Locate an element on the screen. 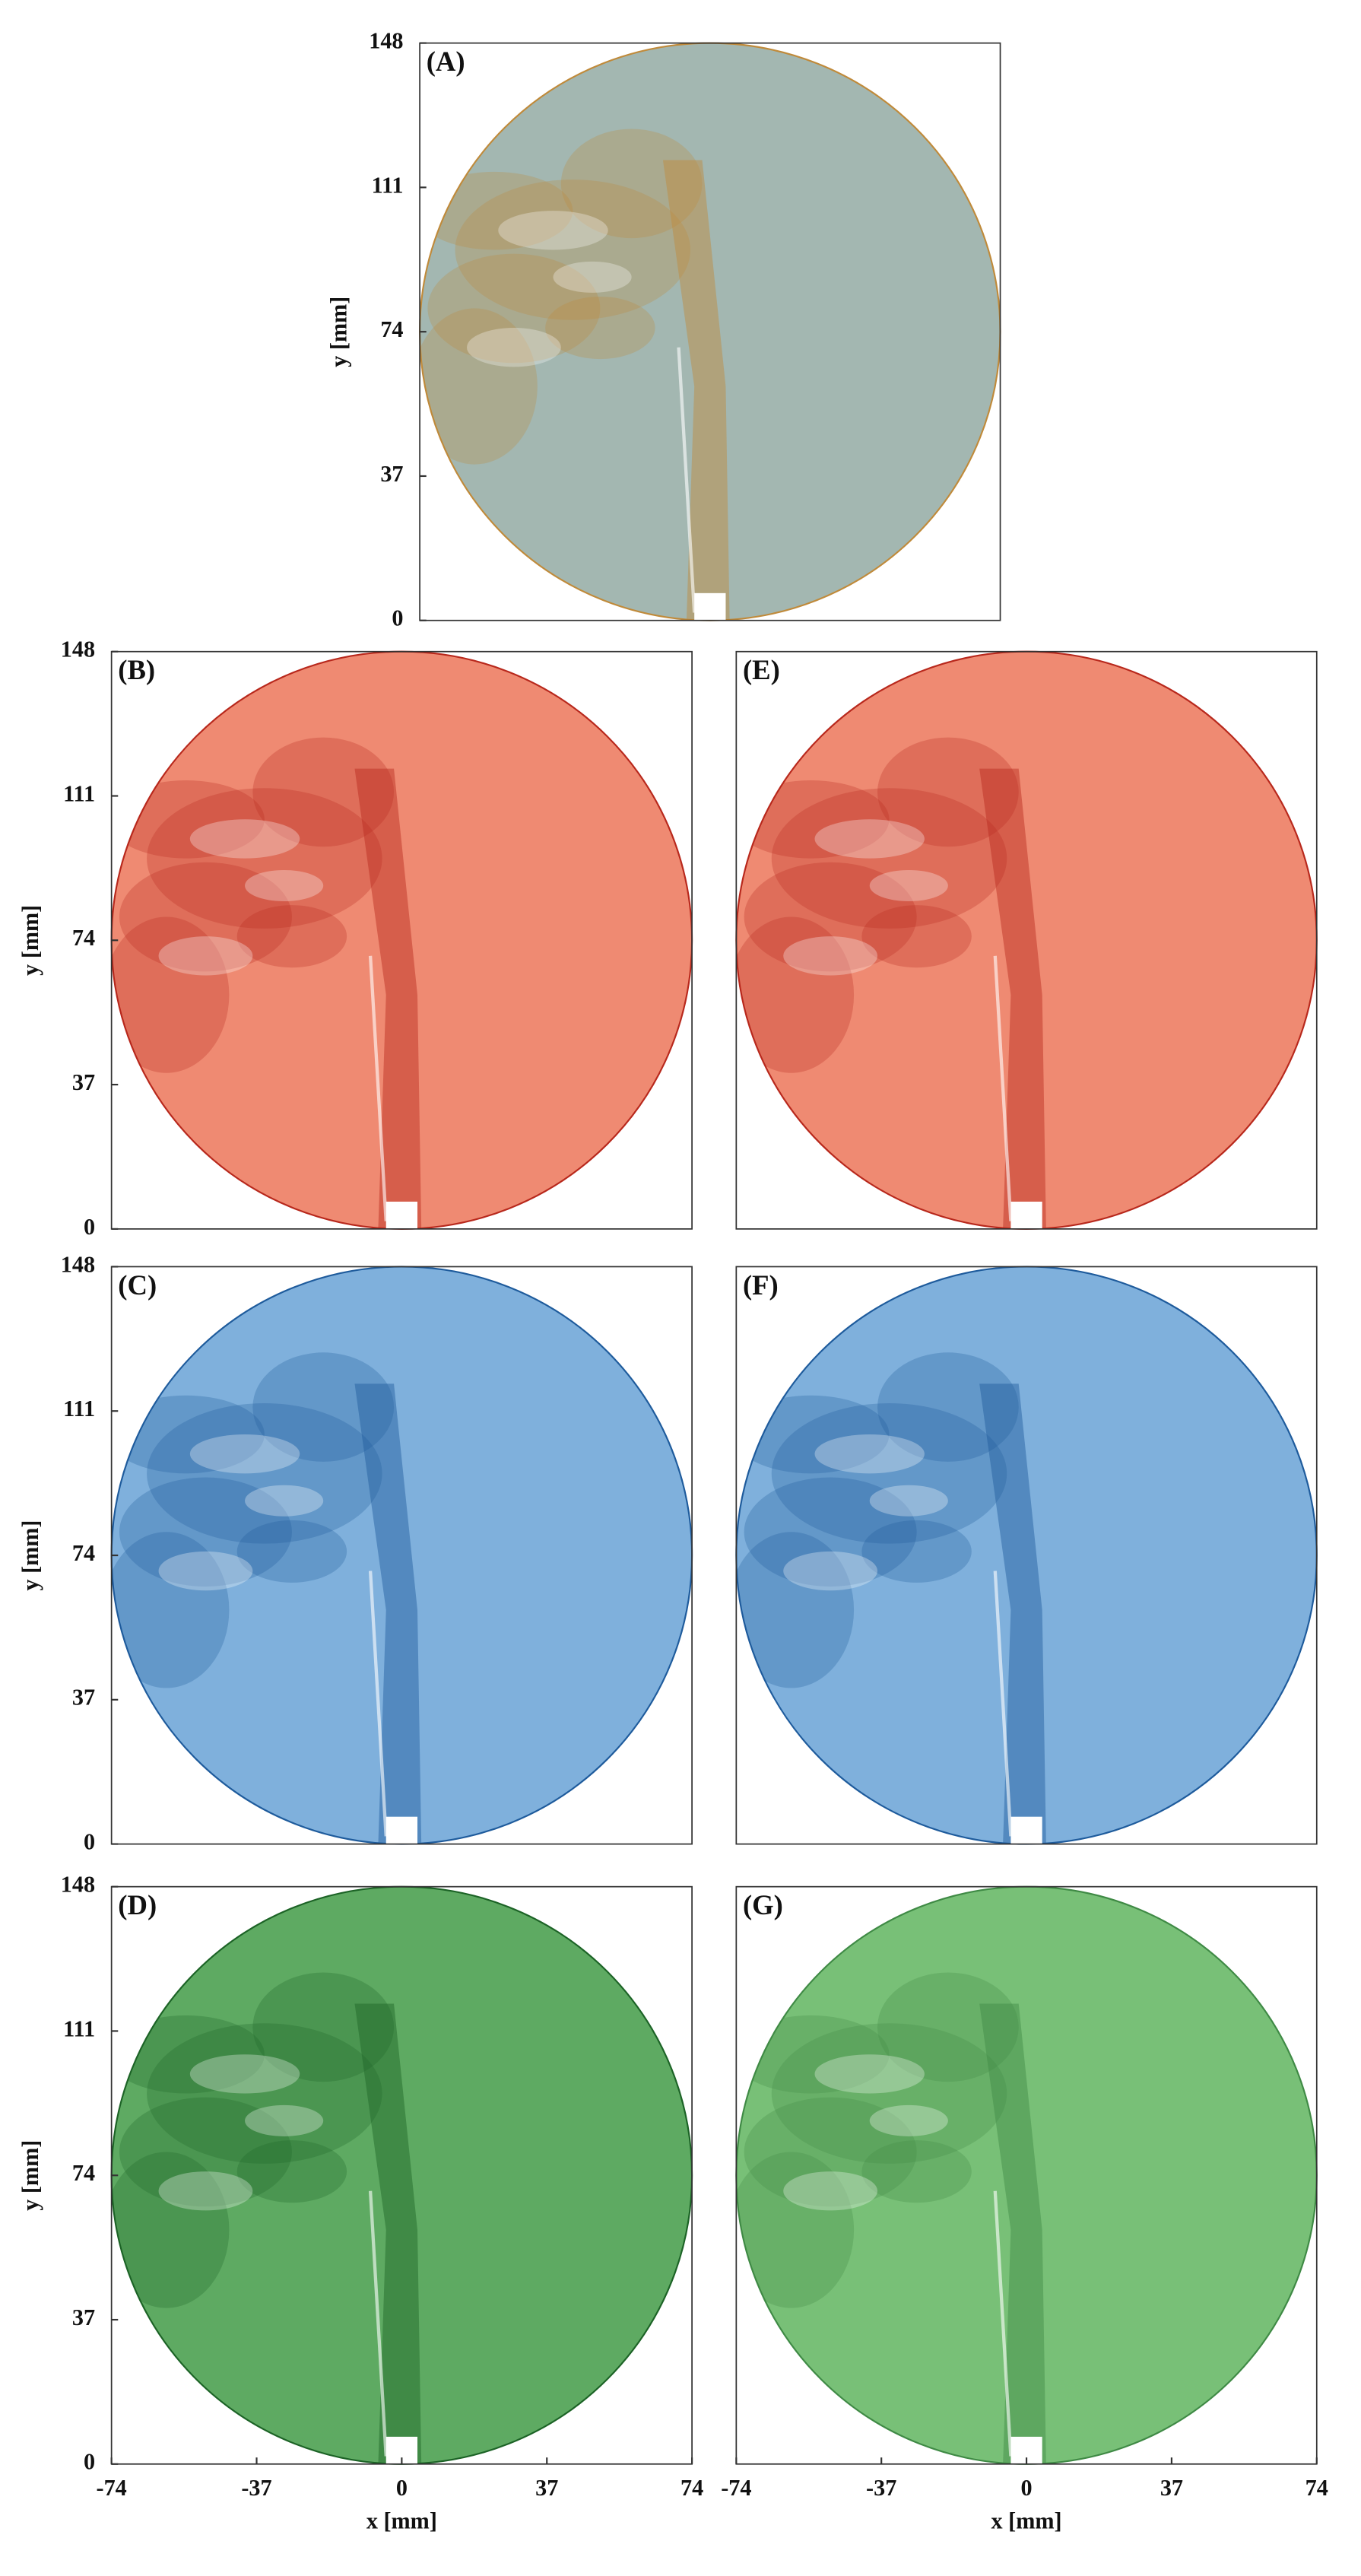  panel: (A) 0 37 74 111 148 y [mm] is located at coordinates (663, 329).